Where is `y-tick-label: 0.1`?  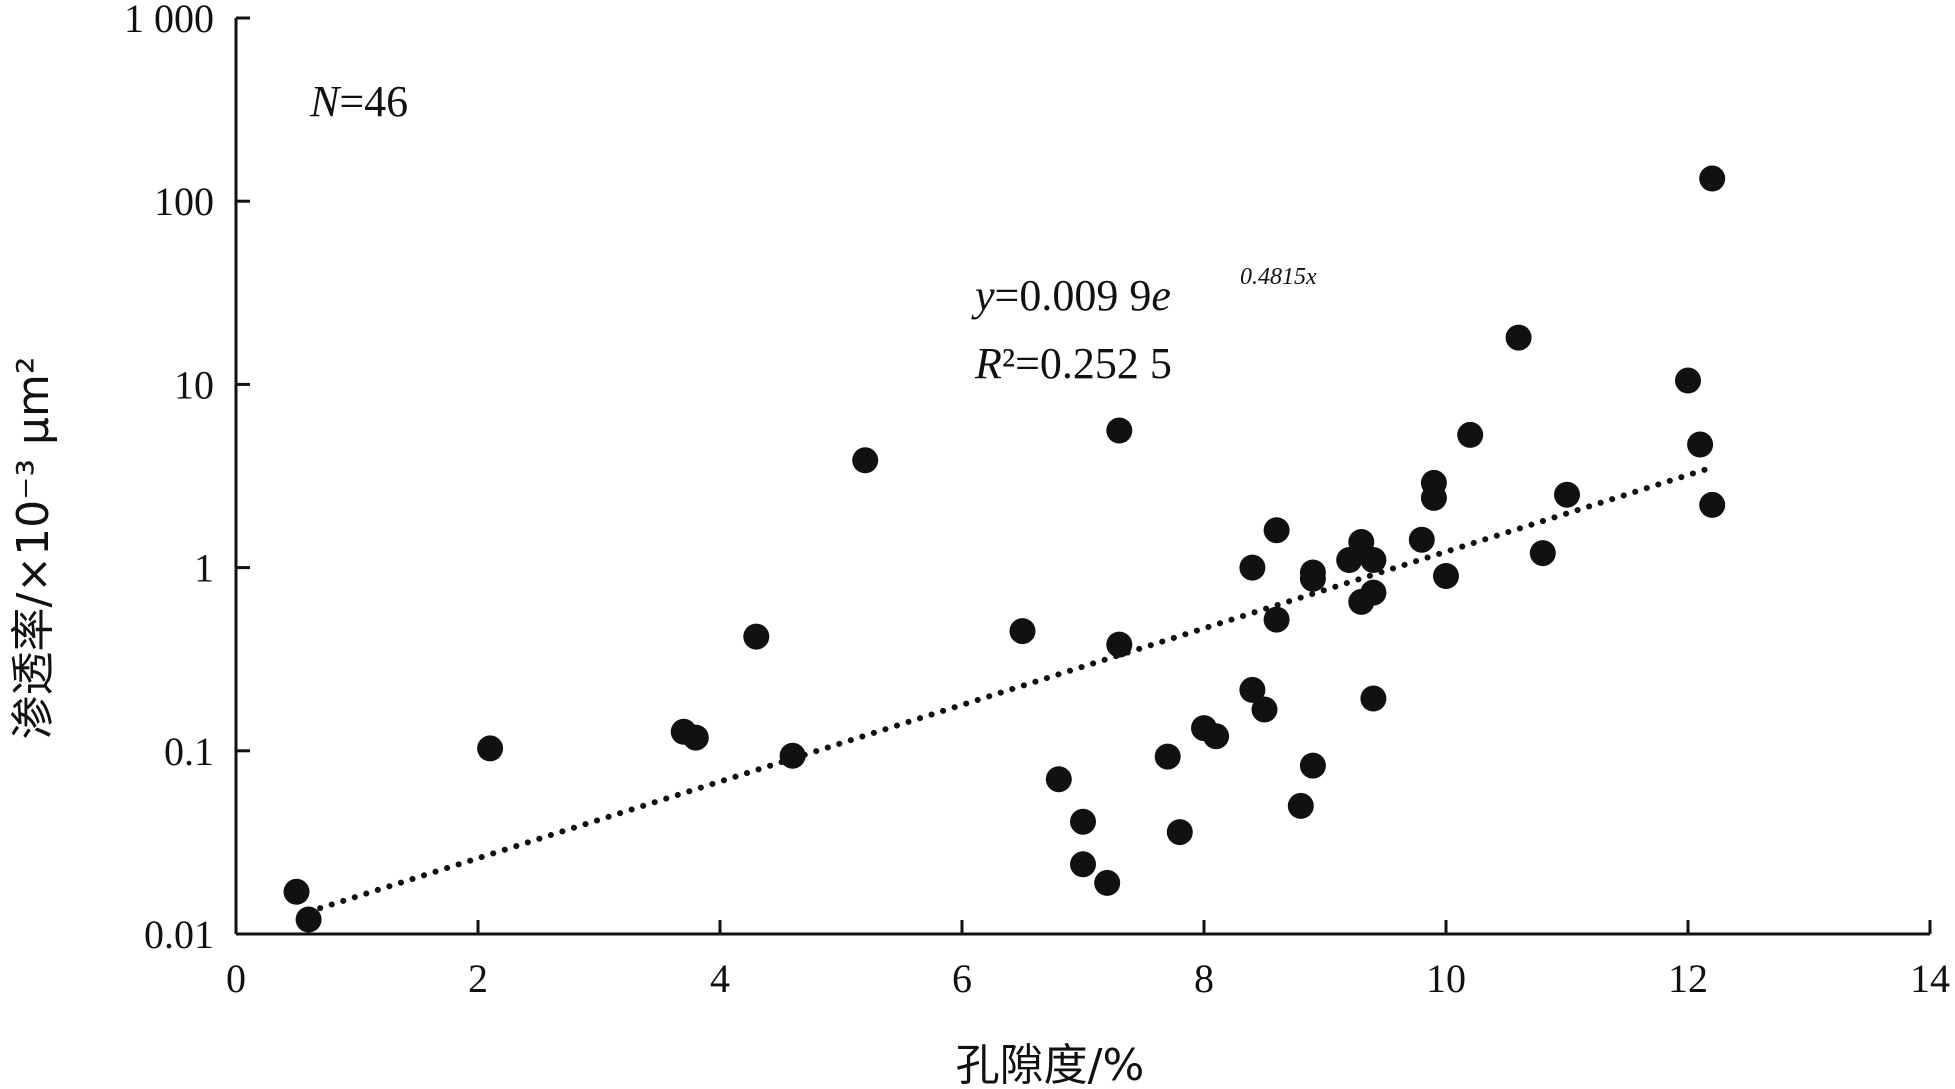 y-tick-label: 0.1 is located at coordinates (189, 751).